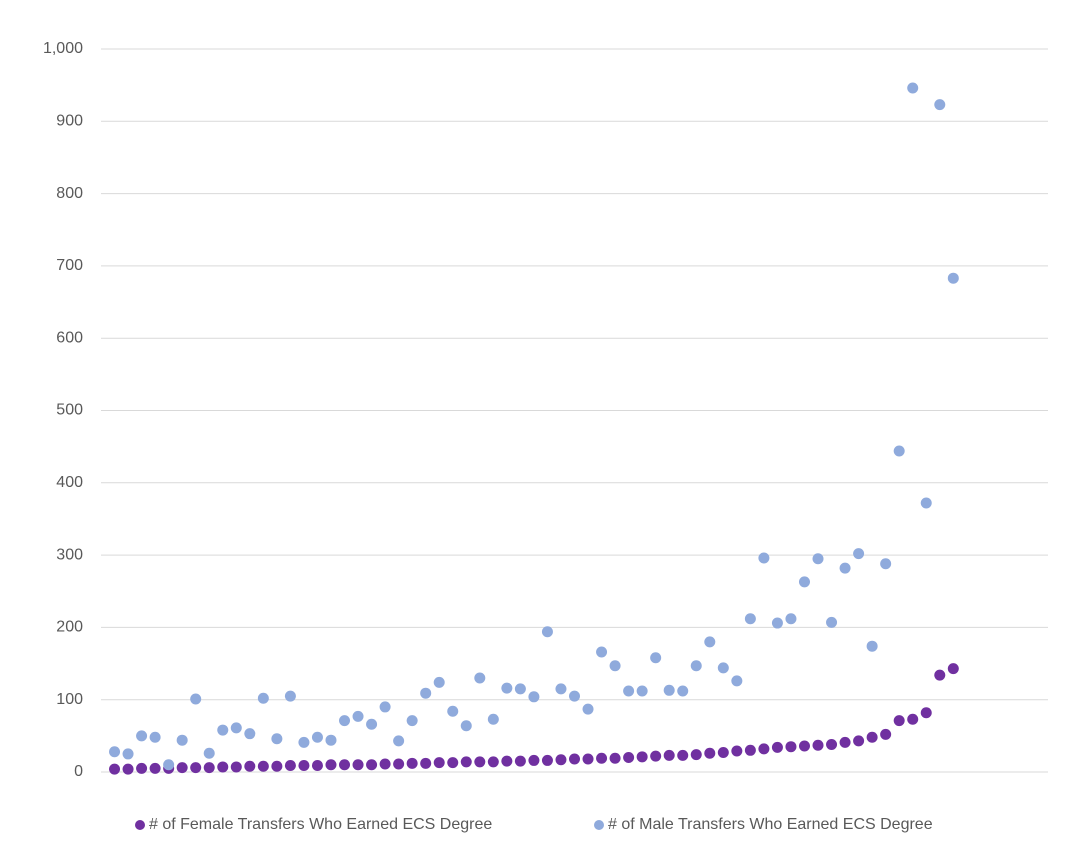  I want to click on y-tick-label: 400, so click(69, 482).